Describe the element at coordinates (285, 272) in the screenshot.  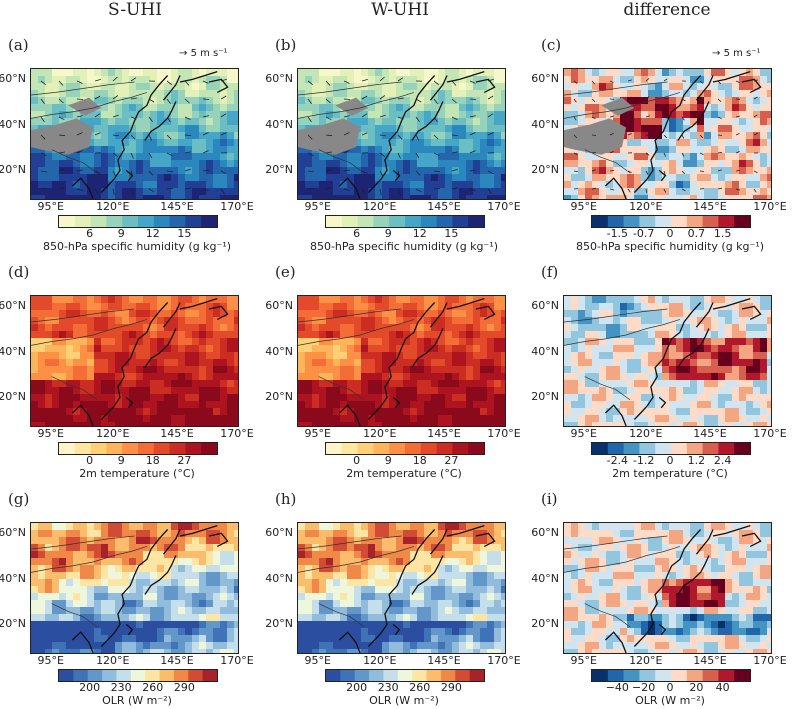
I see `panel-label: (e)` at that location.